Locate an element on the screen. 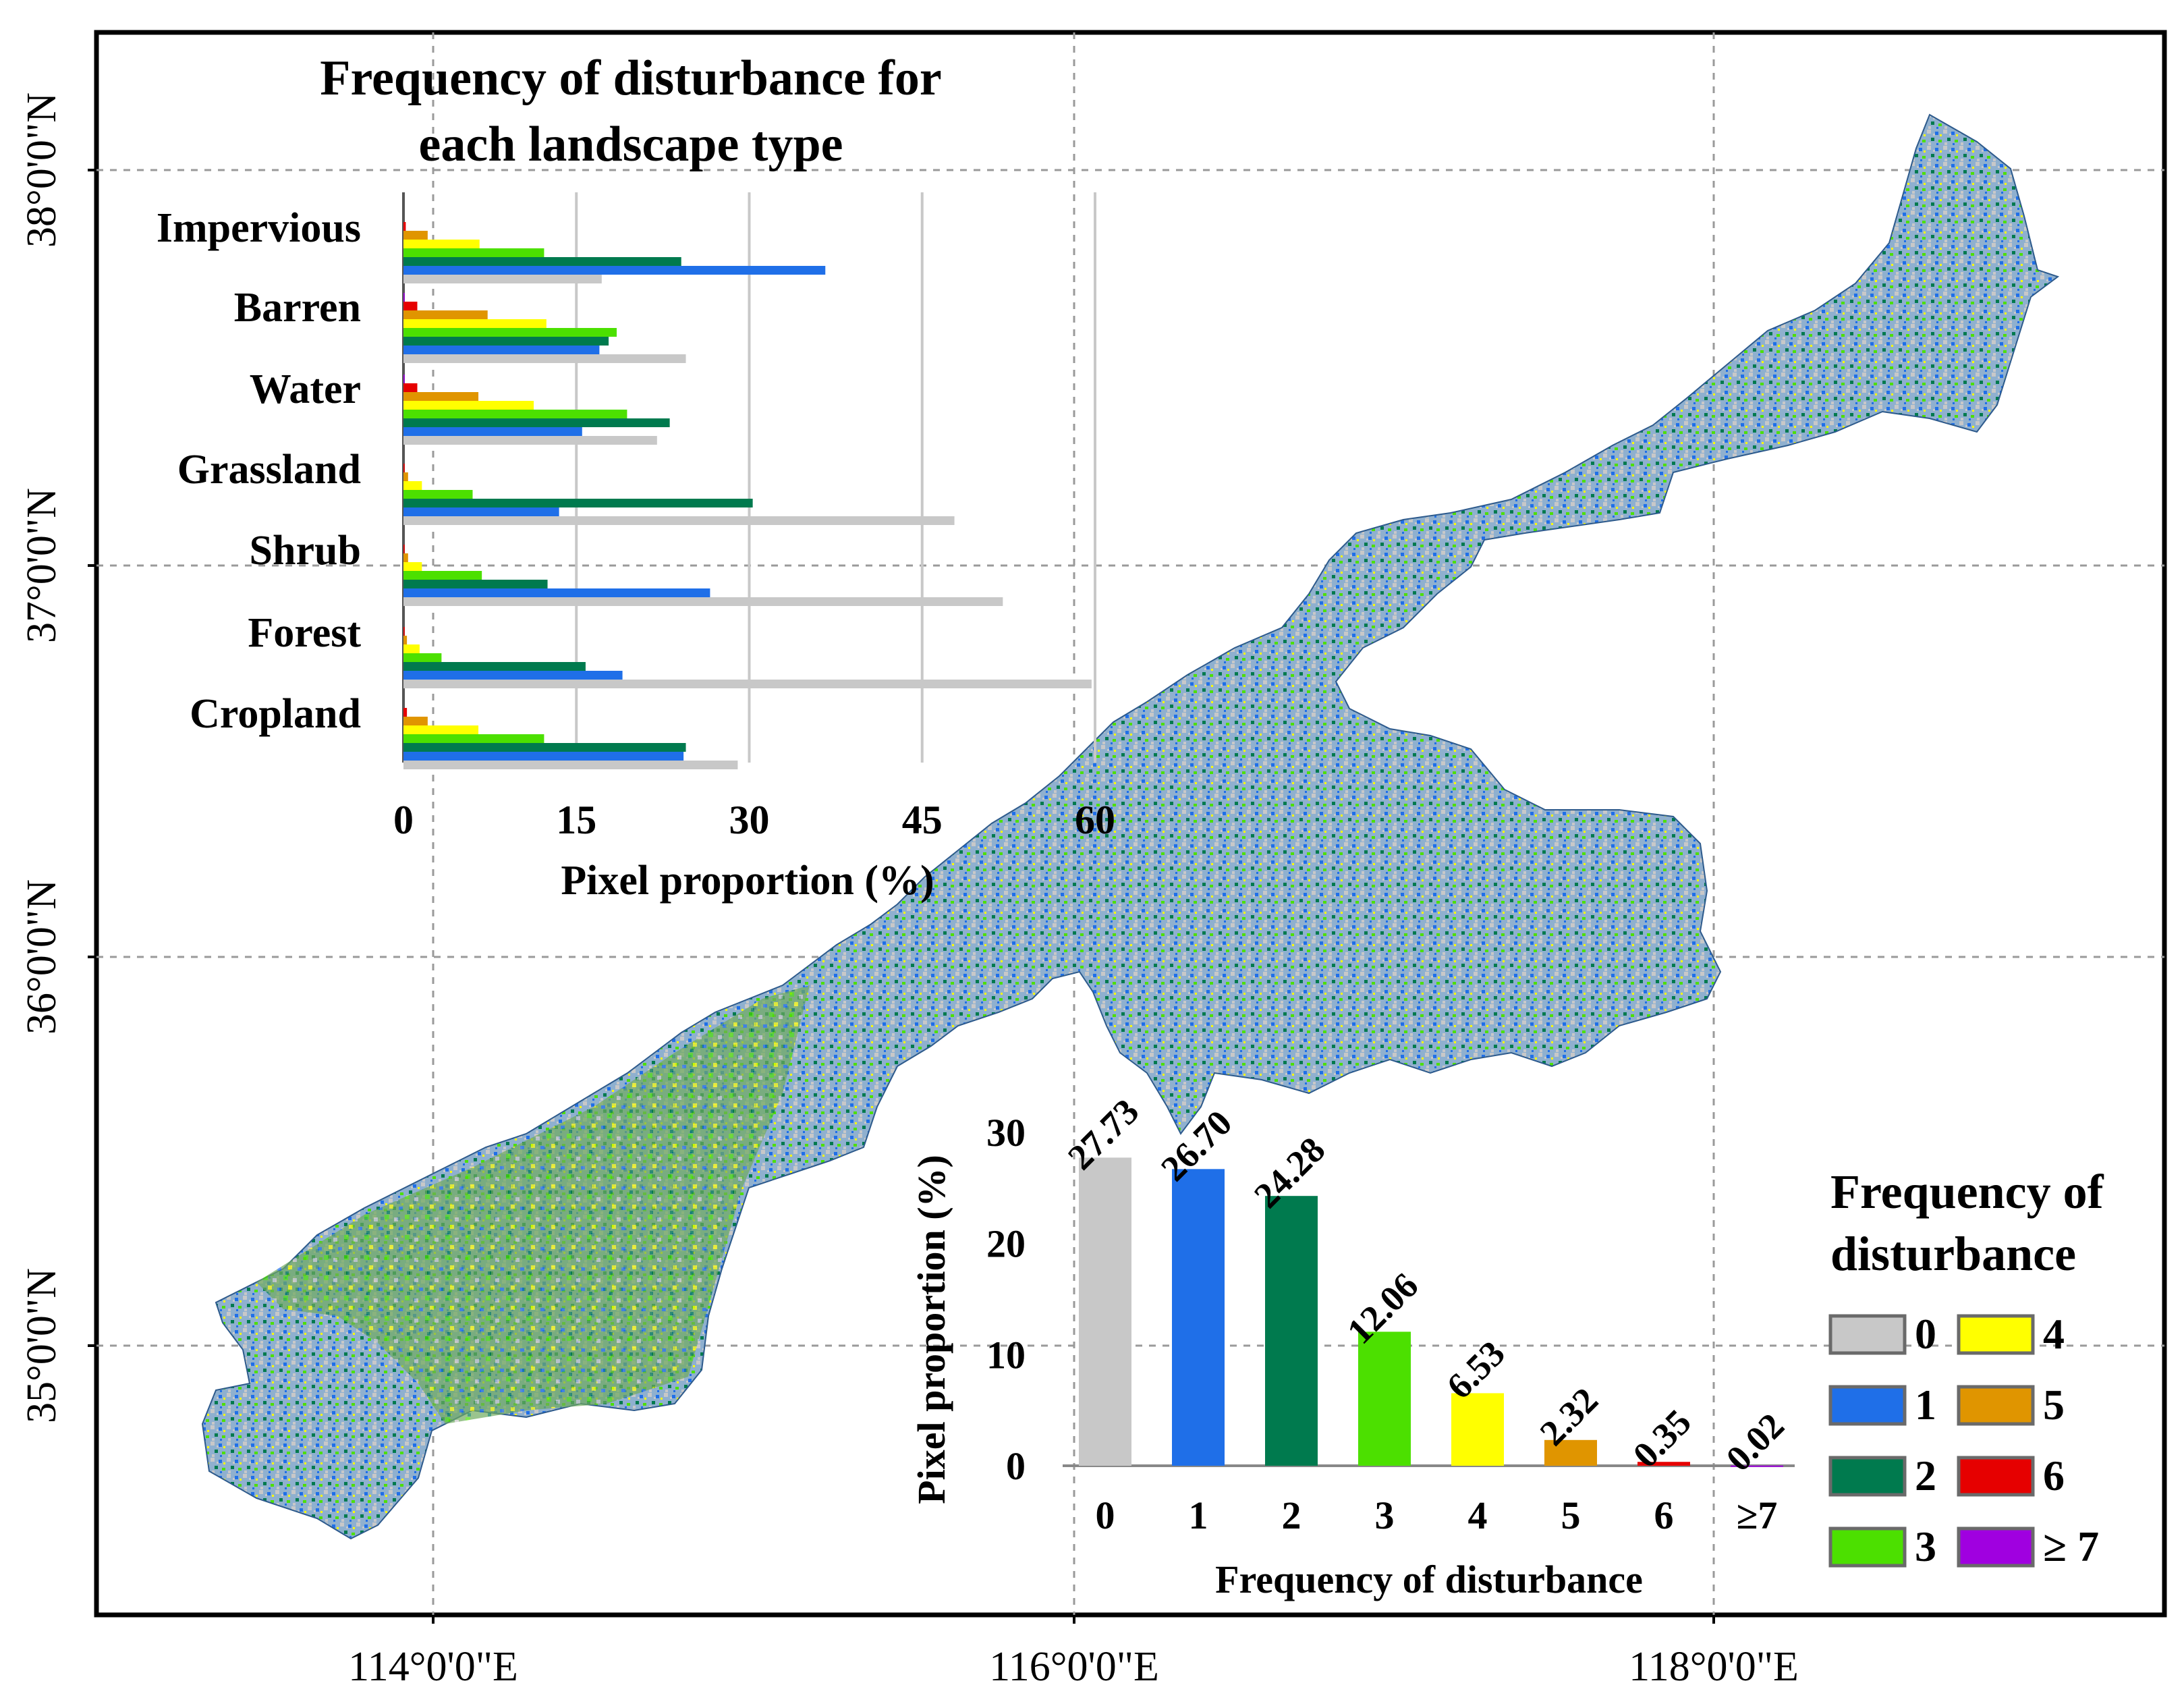 This screenshot has width=2184, height=1706. legend-item-label: ≥ 7 is located at coordinates (2071, 1546).